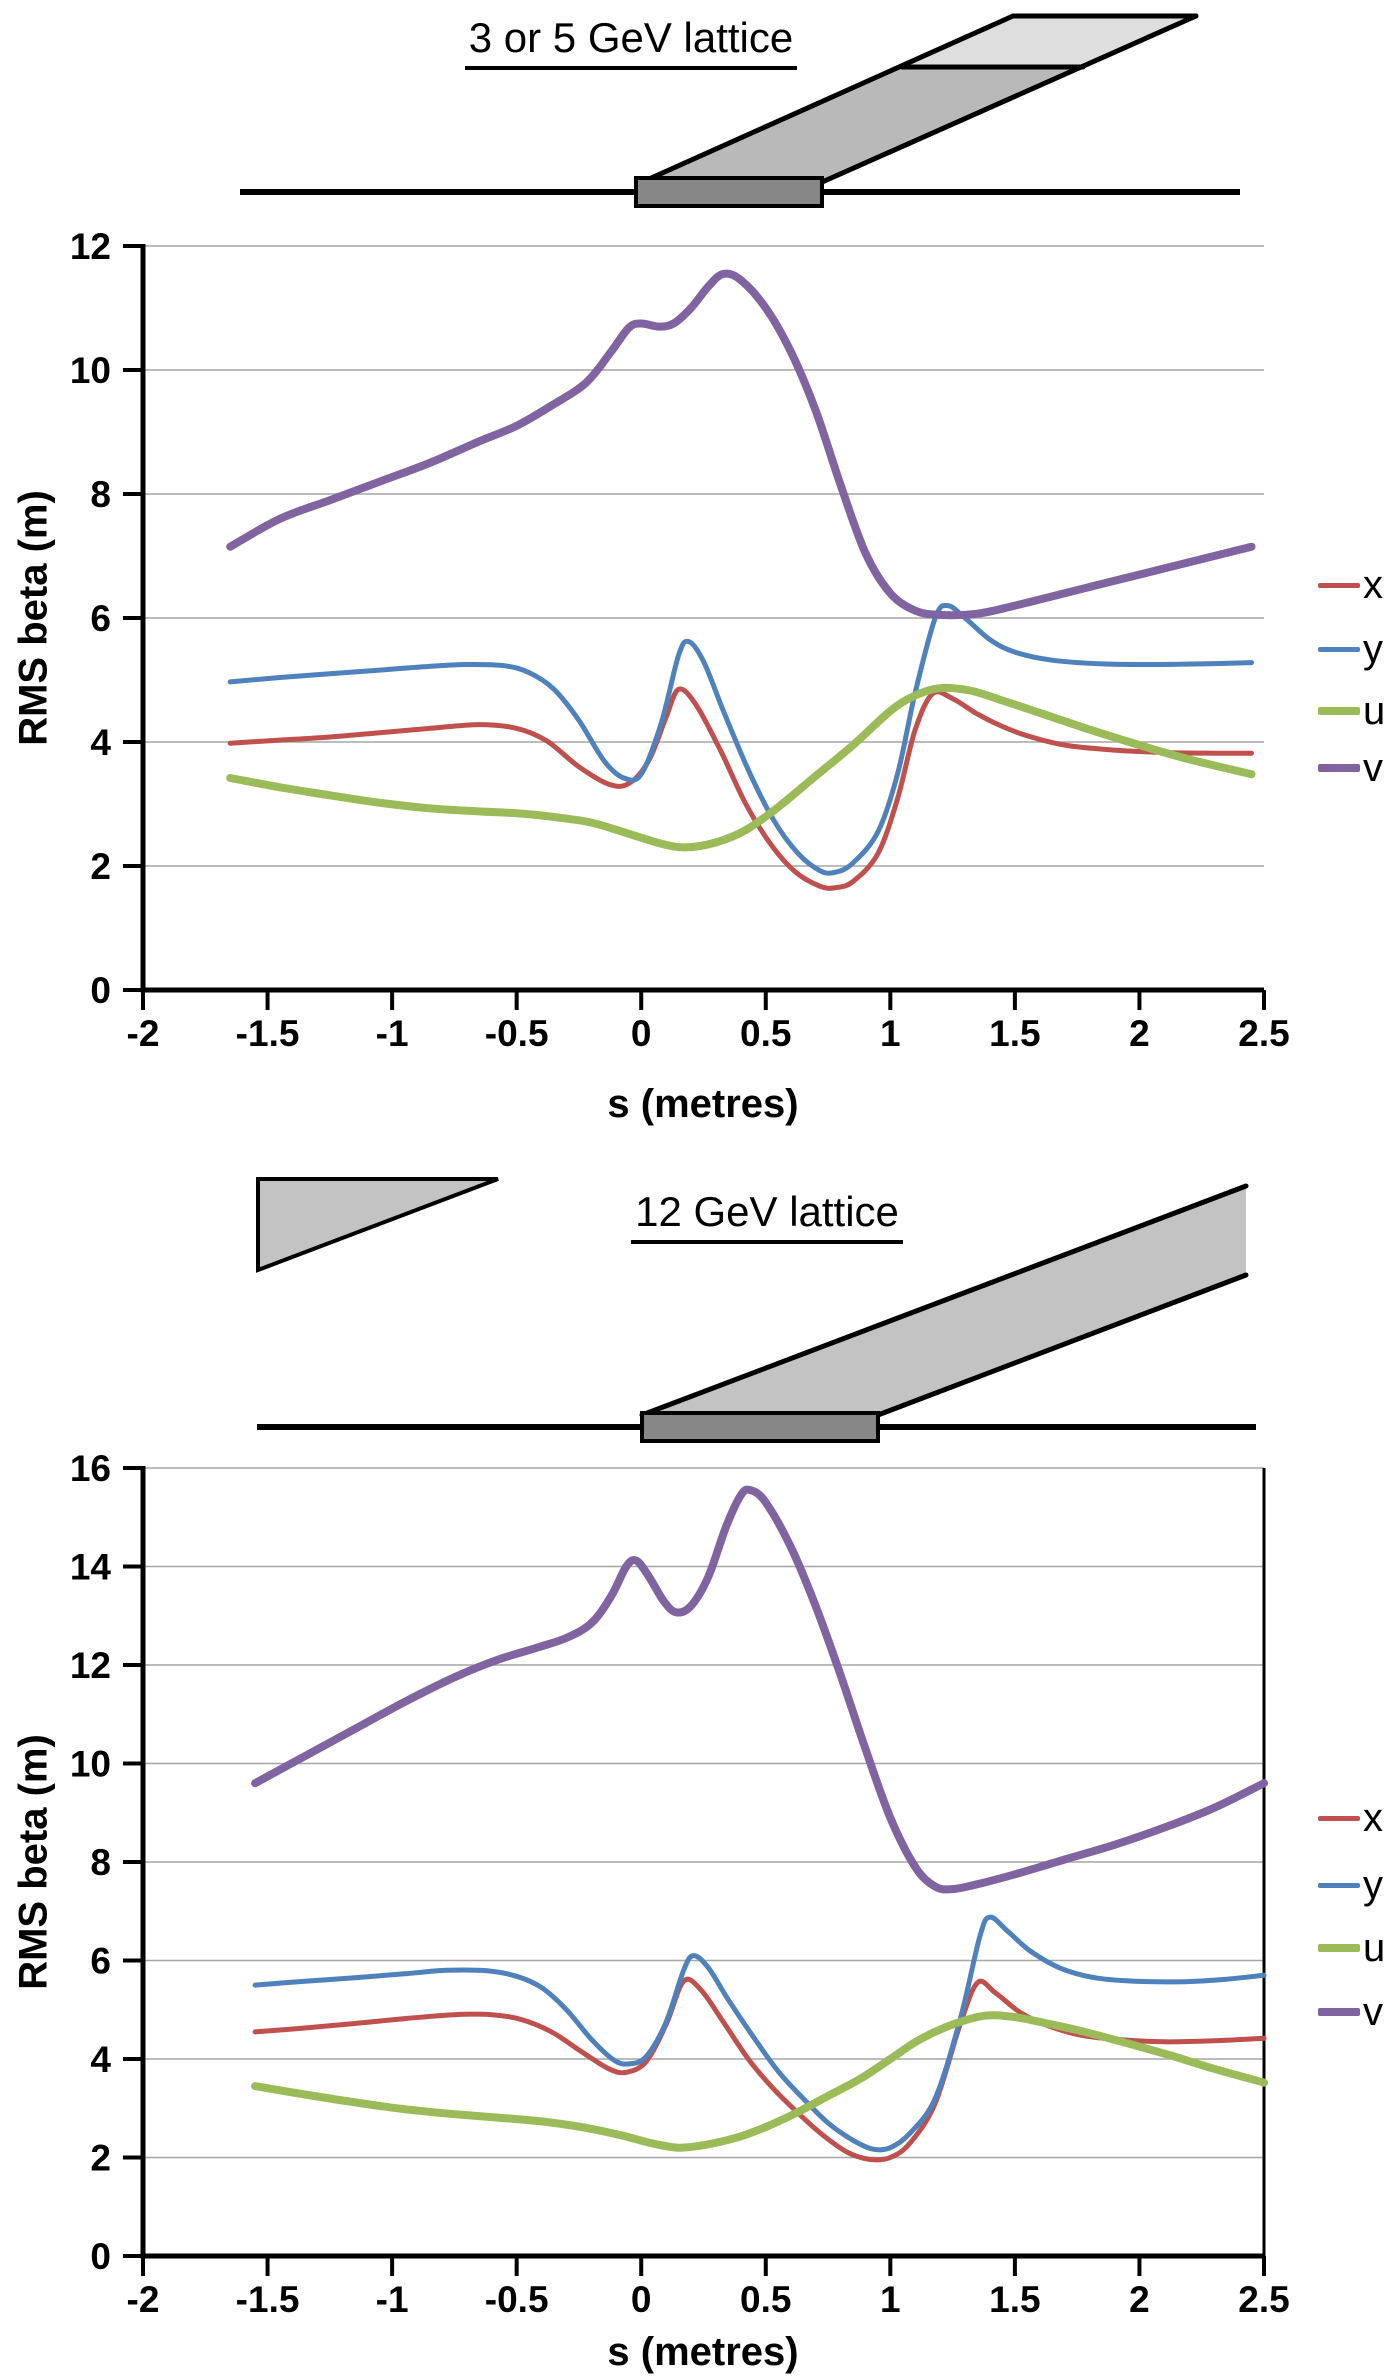  I want to click on panel1-title-text: 3 or 5 GeV lattice, so click(631, 42).